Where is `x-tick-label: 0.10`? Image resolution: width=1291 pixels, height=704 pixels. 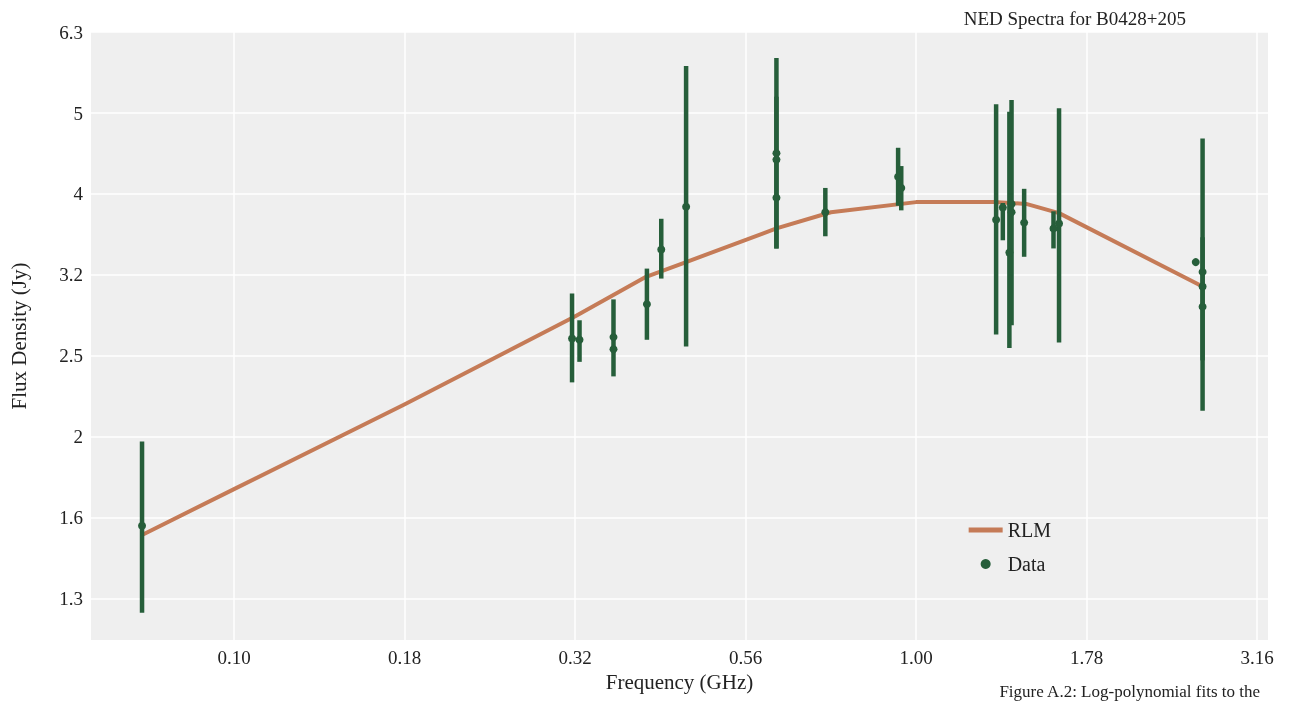 x-tick-label: 0.10 is located at coordinates (234, 657).